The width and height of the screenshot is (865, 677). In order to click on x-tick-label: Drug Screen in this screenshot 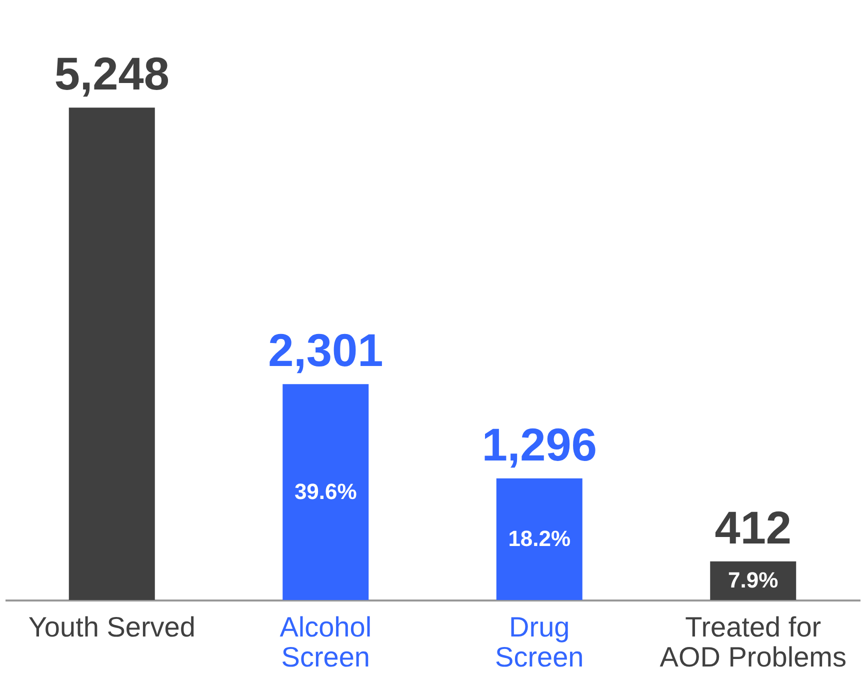, I will do `click(539, 642)`.